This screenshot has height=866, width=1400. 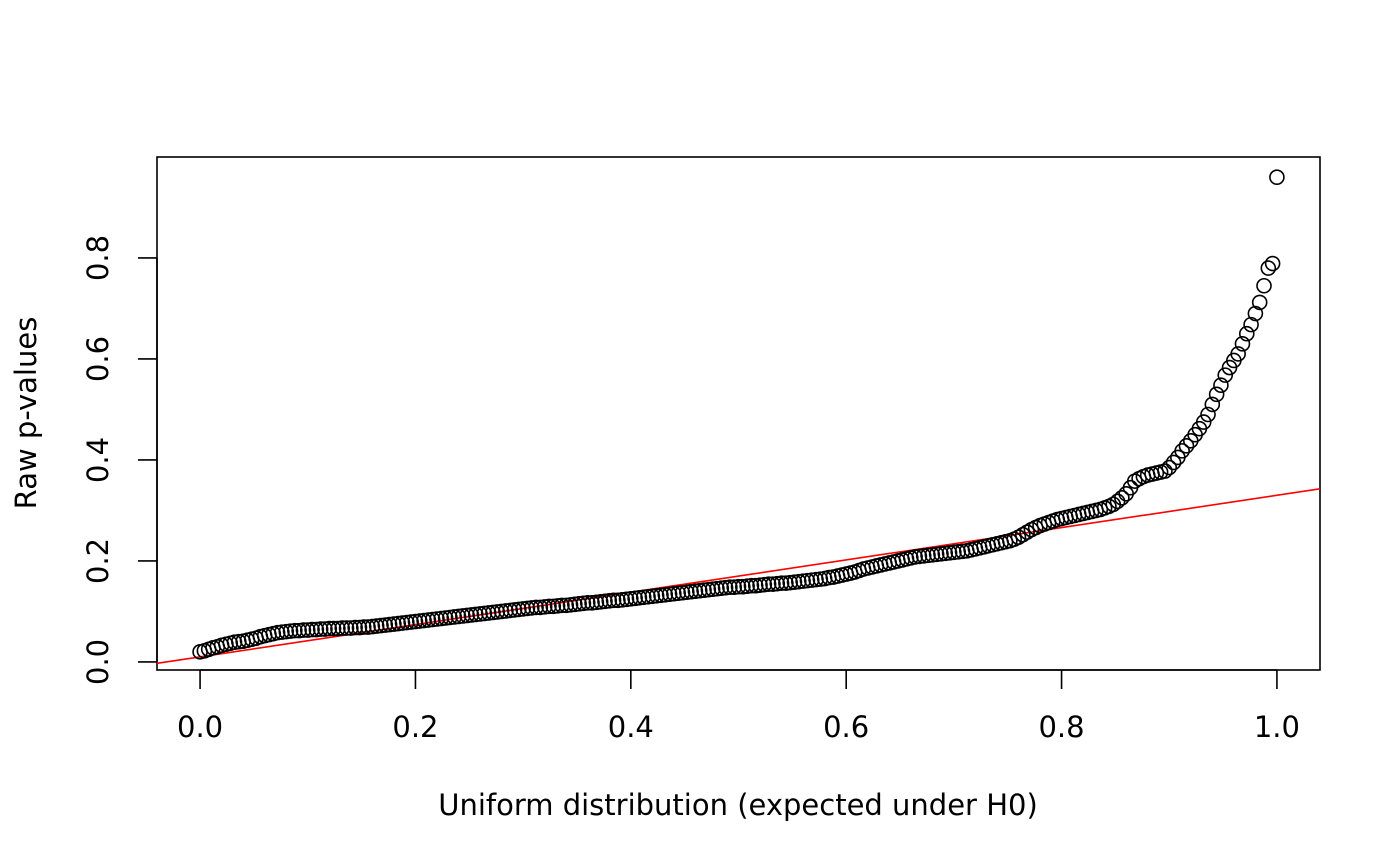 What do you see at coordinates (98, 662) in the screenshot?
I see `y-tick-label: 0.0` at bounding box center [98, 662].